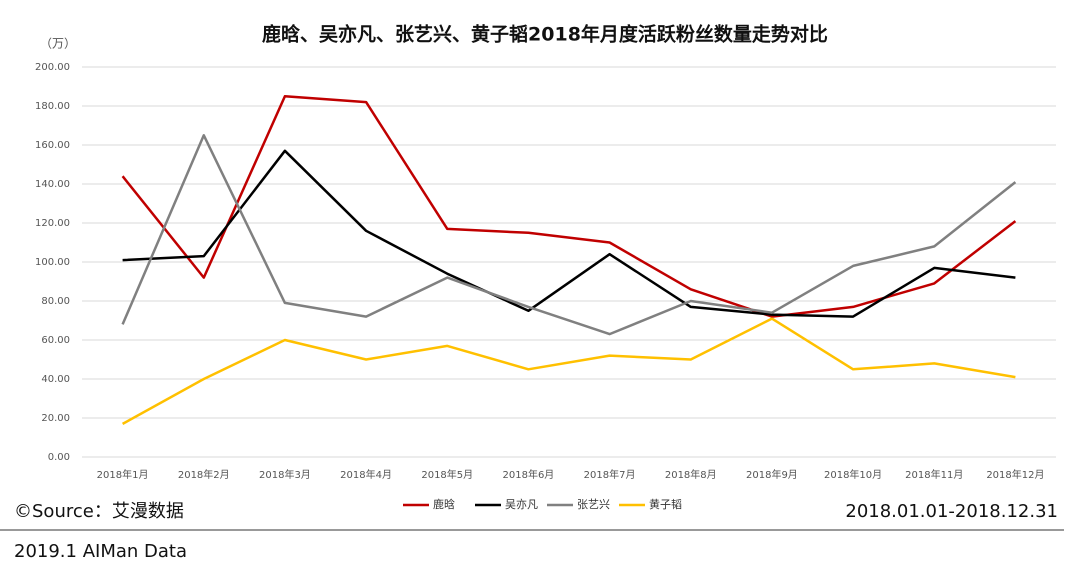 The image size is (1084, 578). Describe the element at coordinates (285, 474) in the screenshot. I see `x-tick-label: 2018年3月` at that location.